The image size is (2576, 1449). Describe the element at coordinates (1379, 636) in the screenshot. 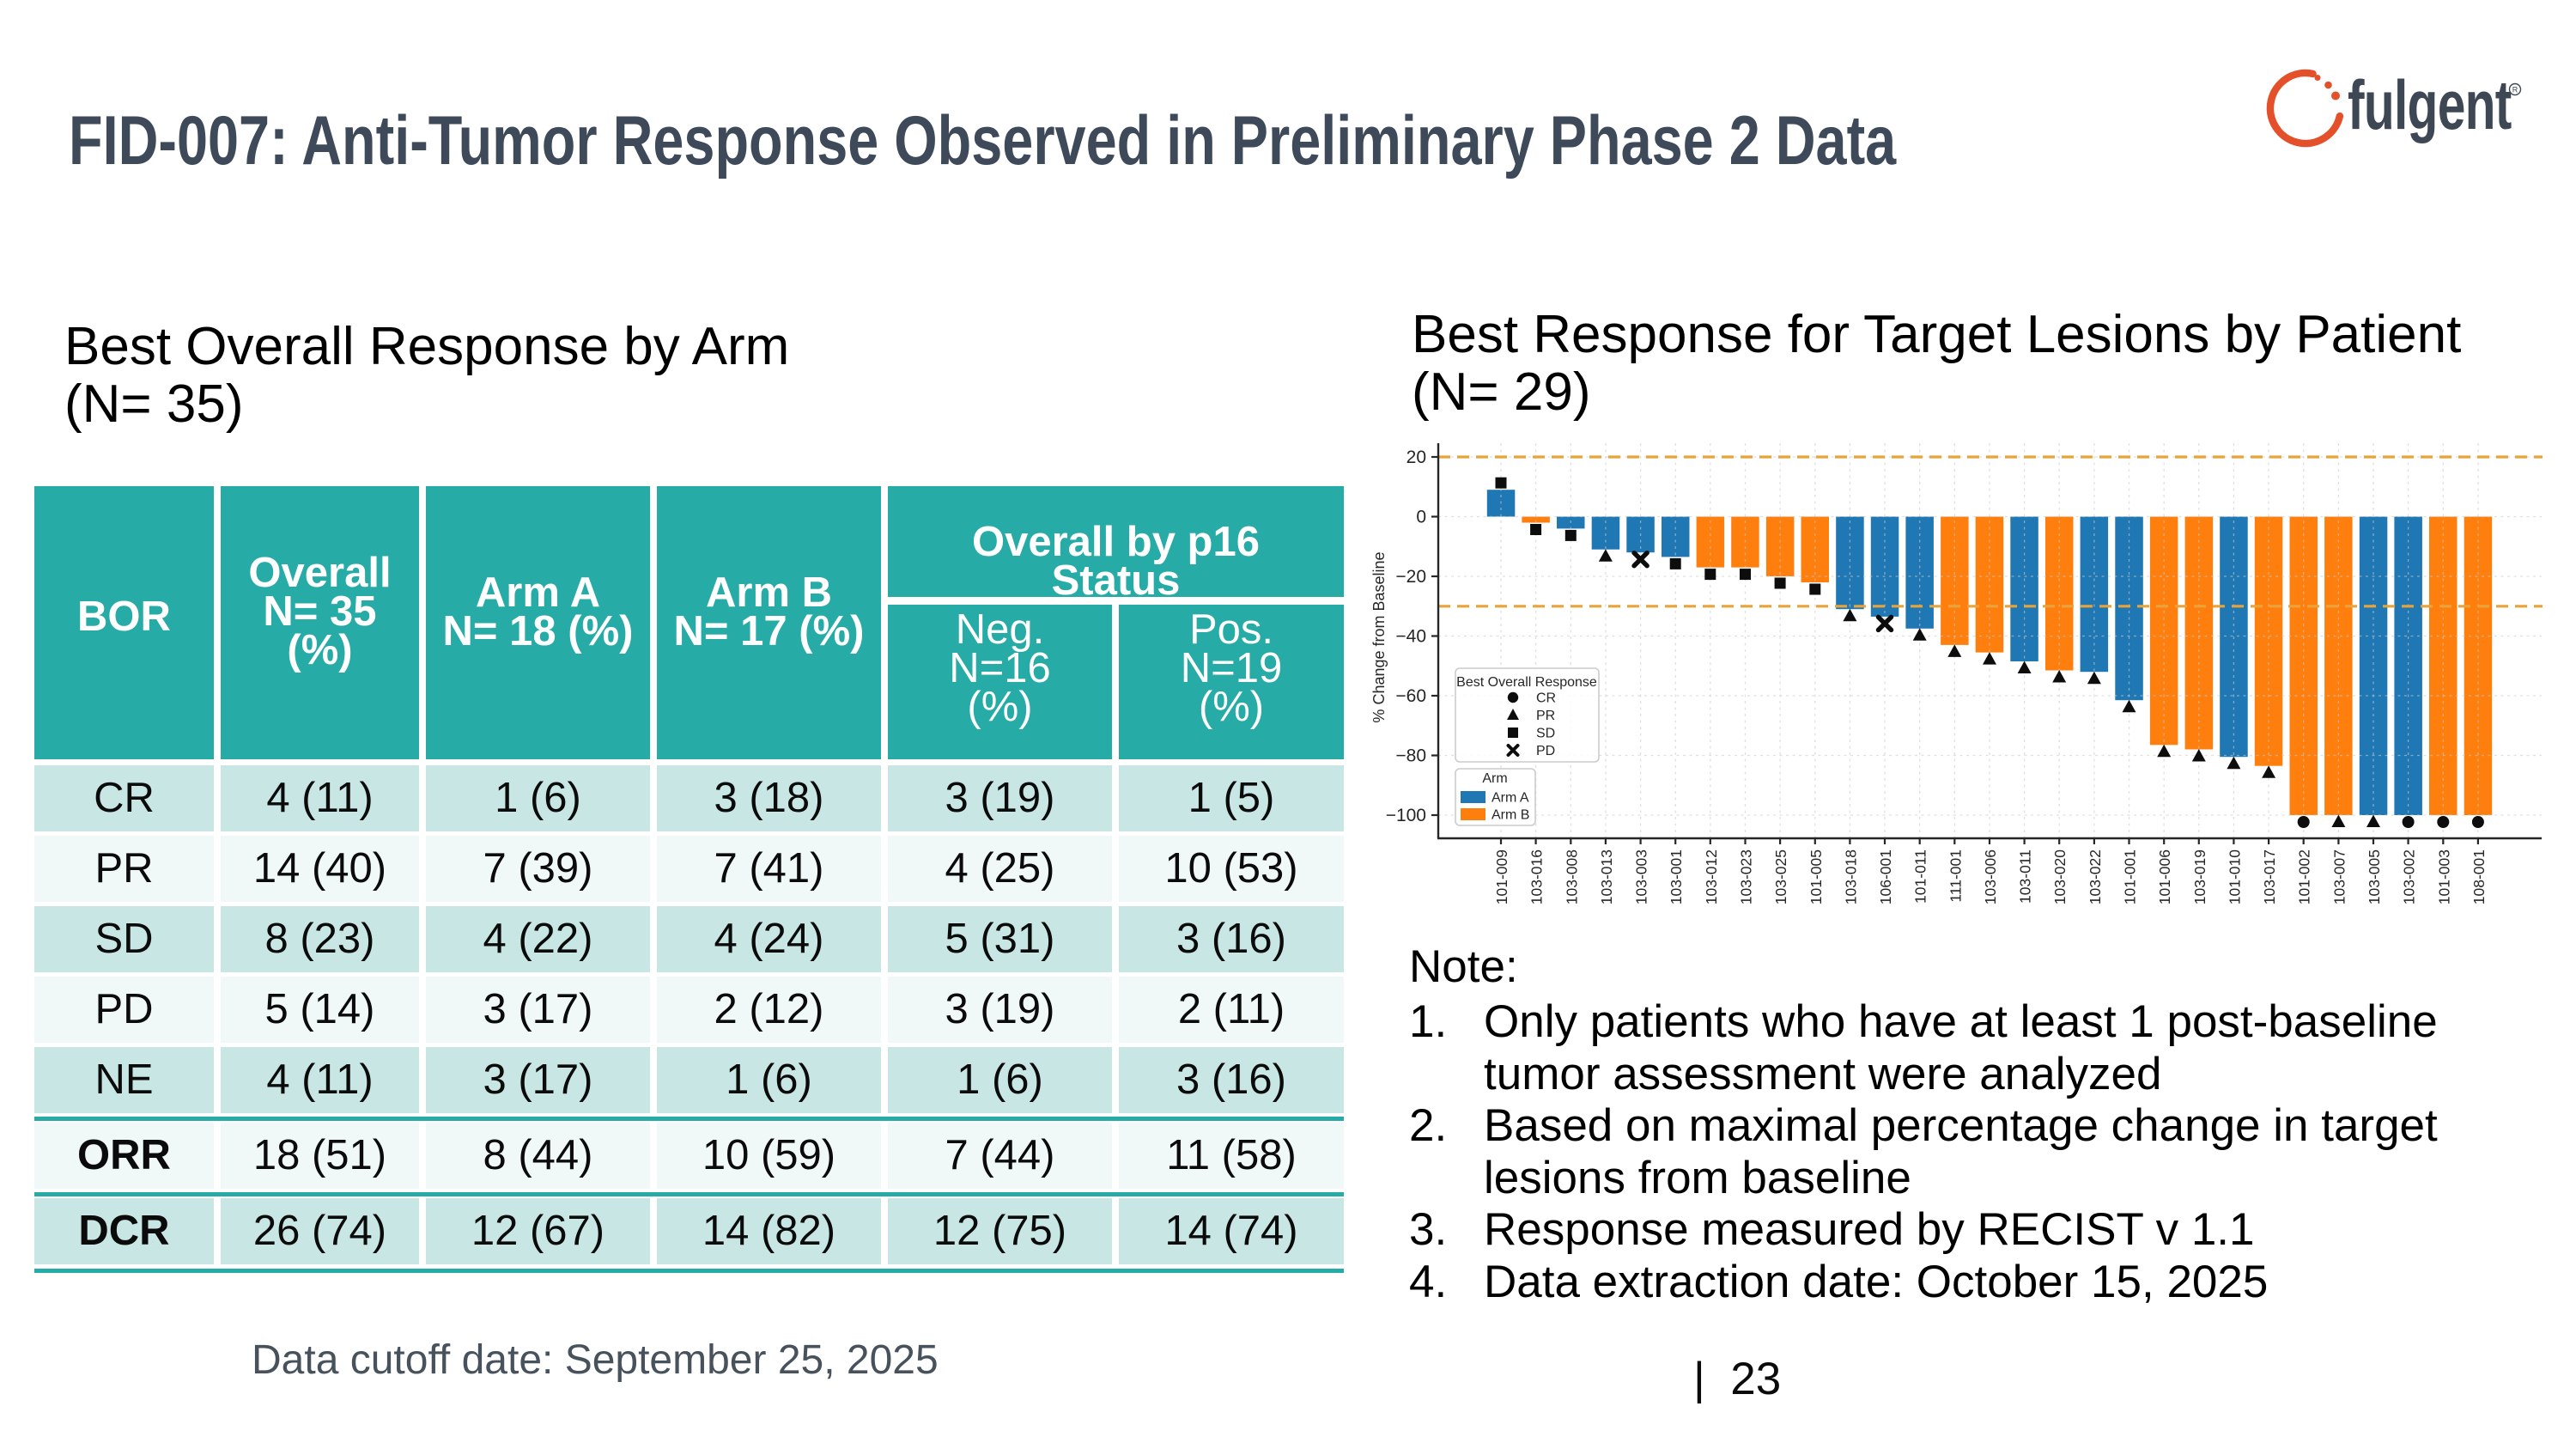

I see `svg-text: % Change from Baseline` at that location.